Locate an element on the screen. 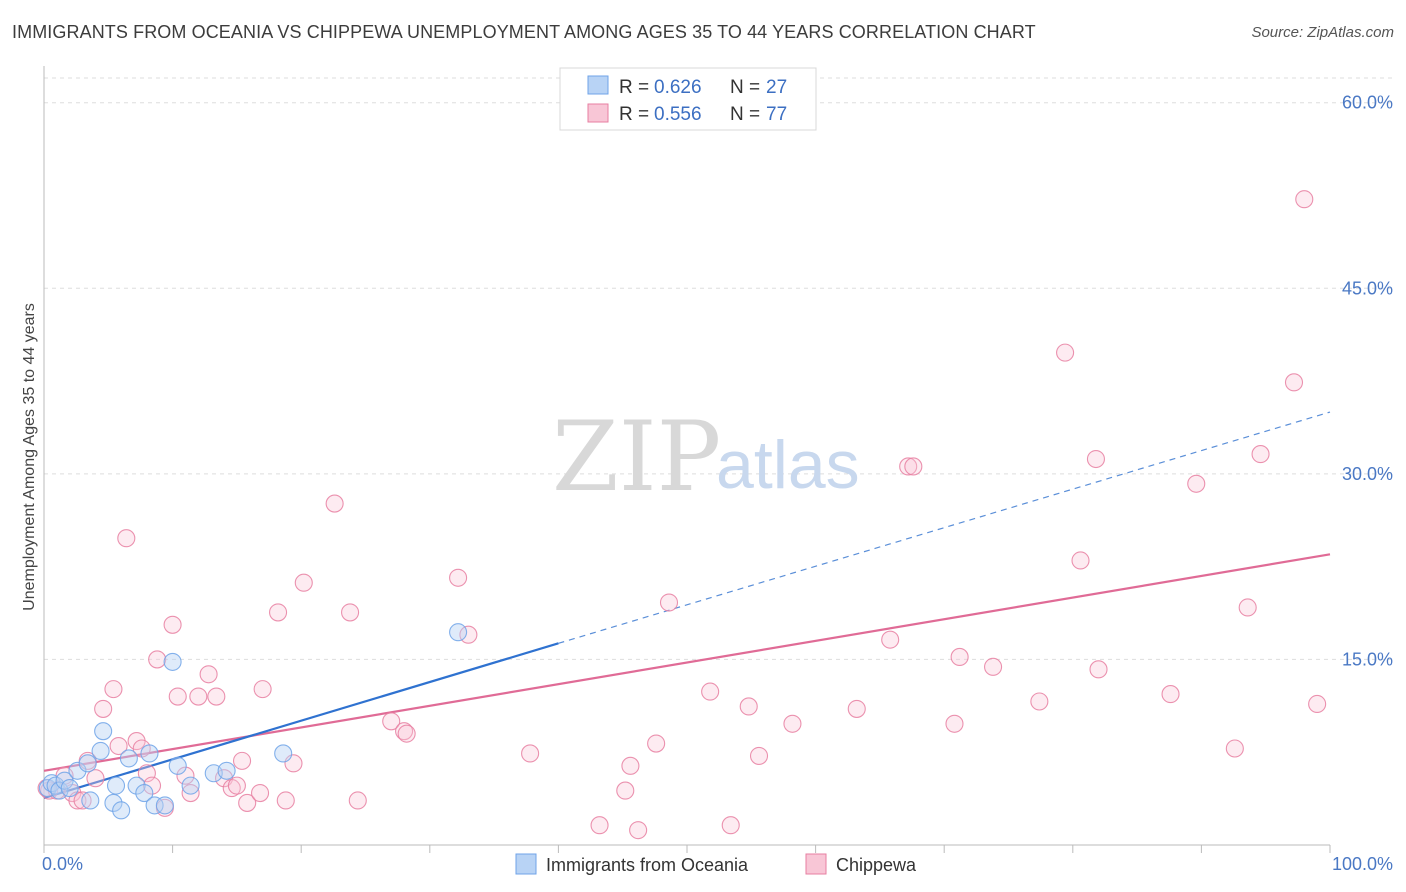  legend-r-value-chippewa: 0.556 is located at coordinates (678, 114).